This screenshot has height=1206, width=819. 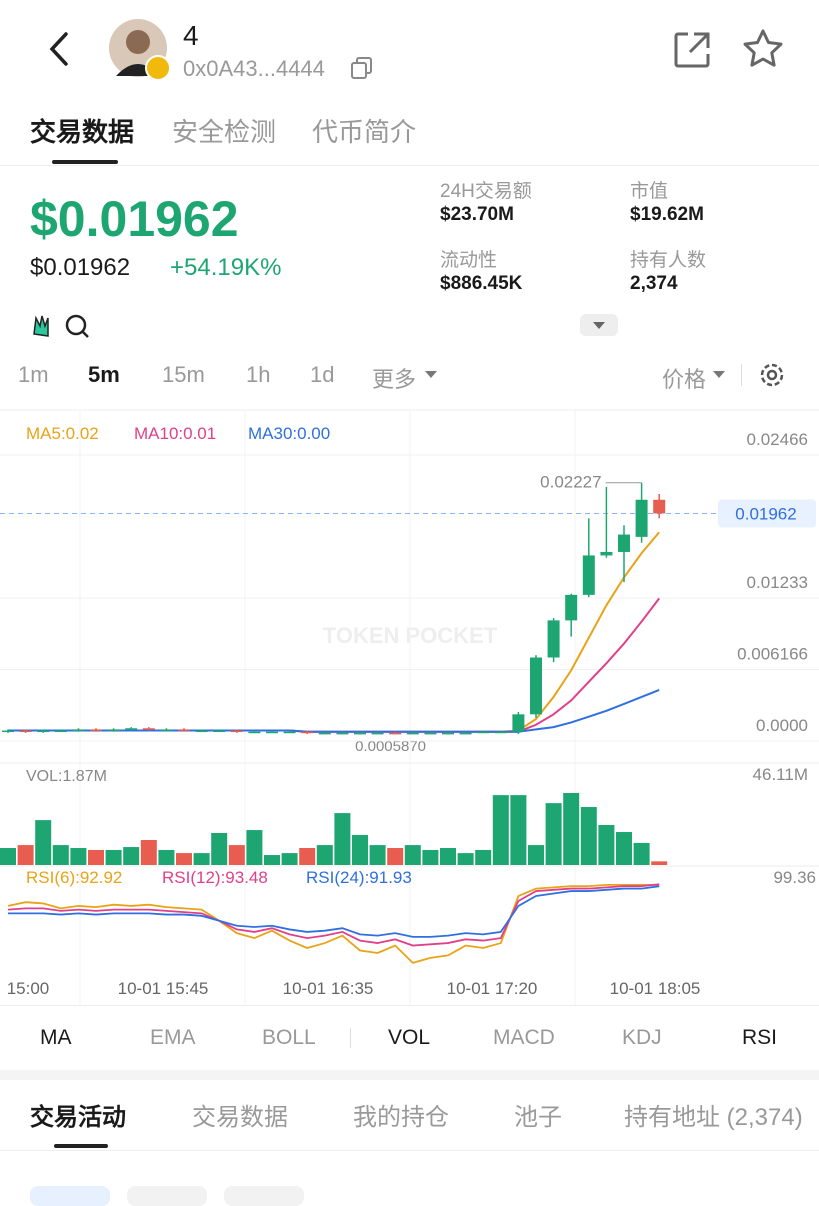 I want to click on vol-tick-label: 46.11M, so click(x=780, y=774).